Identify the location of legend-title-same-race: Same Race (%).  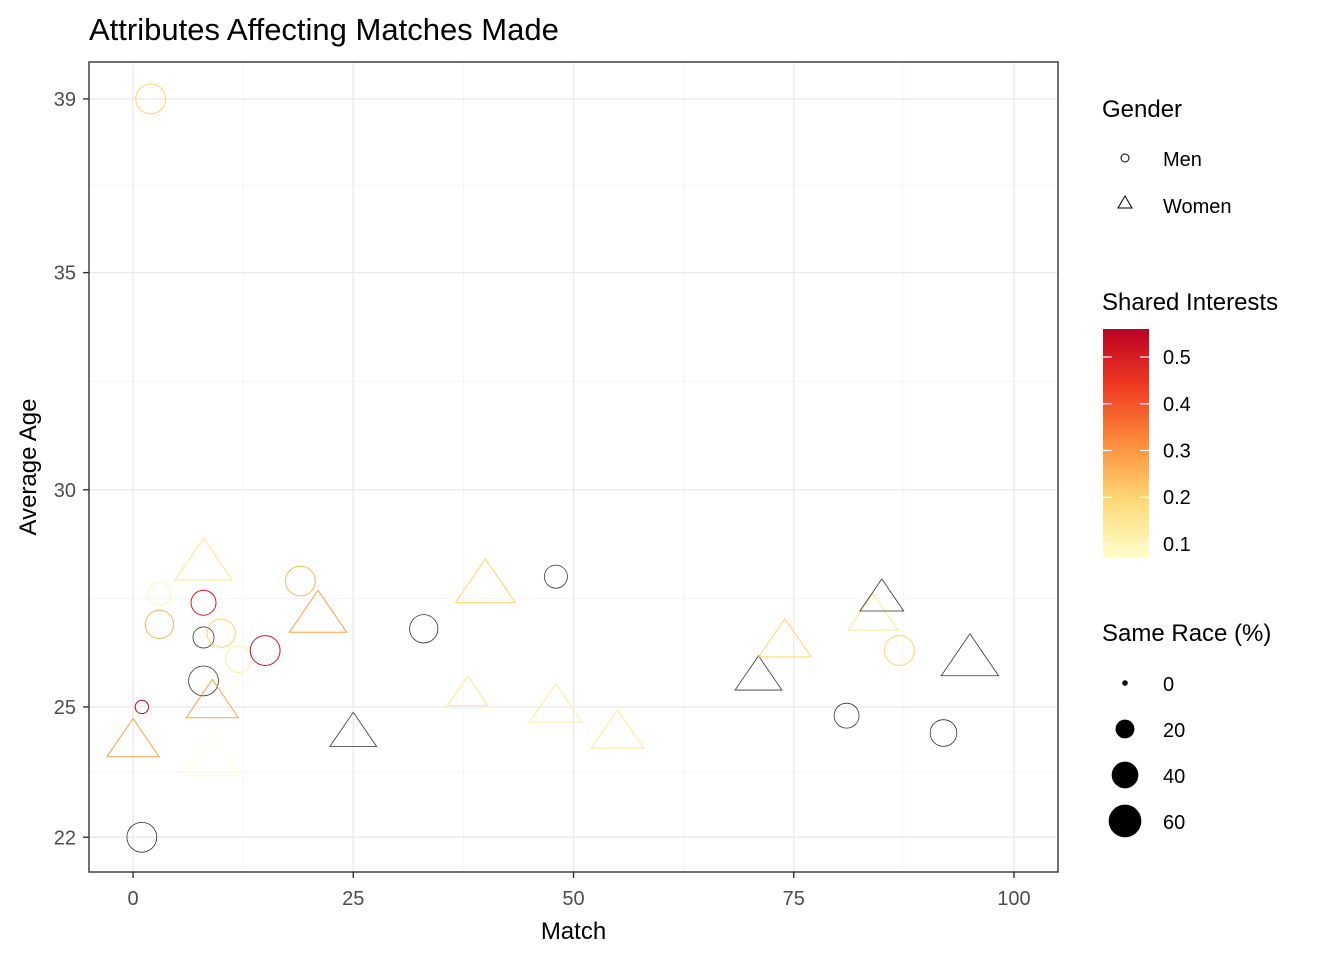
(1186, 633).